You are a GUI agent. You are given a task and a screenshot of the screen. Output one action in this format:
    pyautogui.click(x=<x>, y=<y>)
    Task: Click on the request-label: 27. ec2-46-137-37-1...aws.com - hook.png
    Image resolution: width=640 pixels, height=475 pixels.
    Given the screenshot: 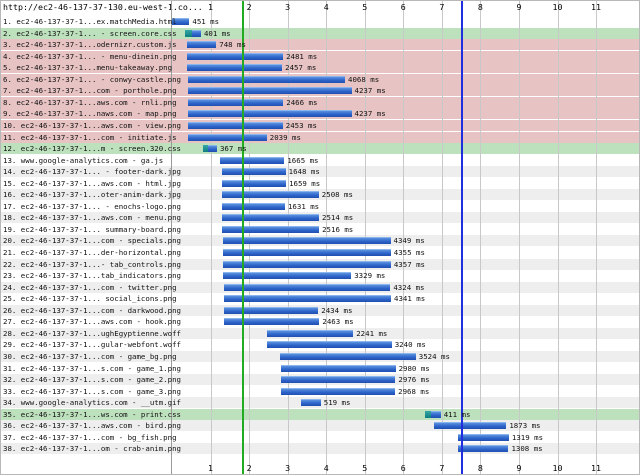 What is the action you would take?
    pyautogui.click(x=92, y=322)
    